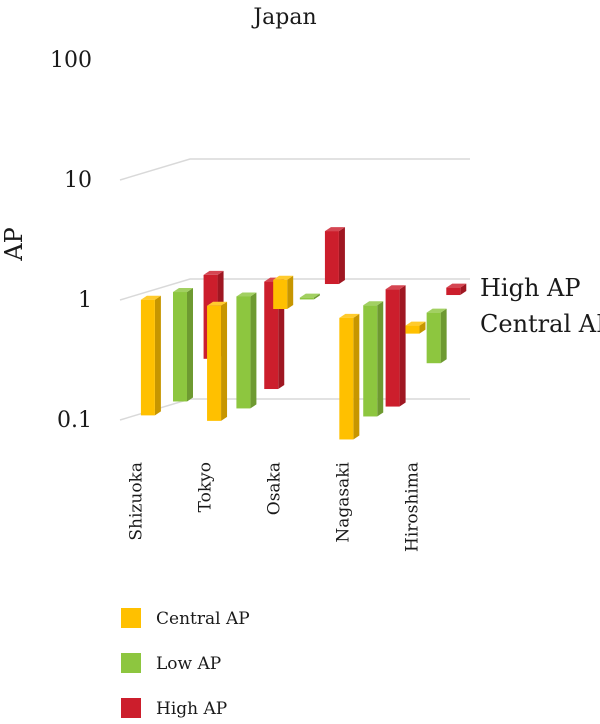 Image resolution: width=600 pixels, height=724 pixels. Describe the element at coordinates (203, 619) in the screenshot. I see `legend-label: Central AP` at that location.